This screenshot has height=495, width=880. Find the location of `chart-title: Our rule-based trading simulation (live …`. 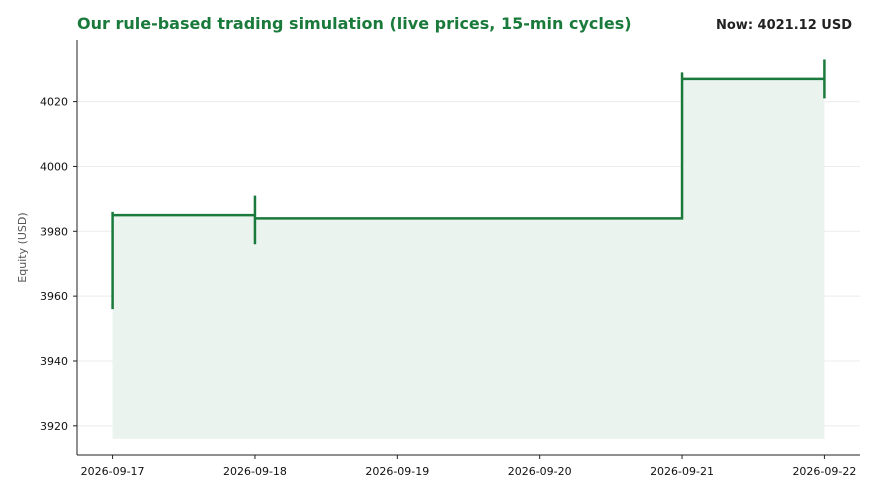

chart-title: Our rule-based trading simulation (live … is located at coordinates (354, 23).